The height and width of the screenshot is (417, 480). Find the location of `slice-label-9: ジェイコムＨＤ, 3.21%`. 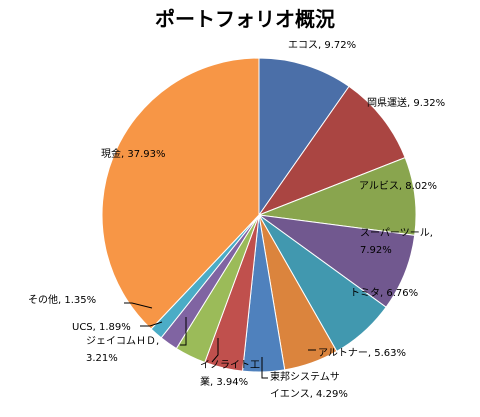

slice-label-9: ジェイコムＨＤ, 3.21% is located at coordinates (122, 349).